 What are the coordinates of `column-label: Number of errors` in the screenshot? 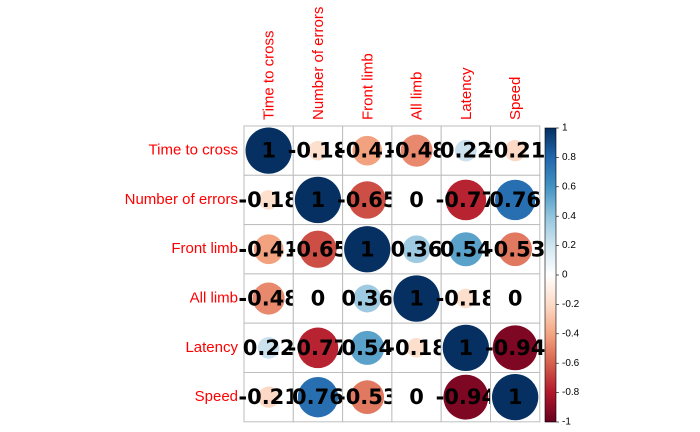 It's located at (318, 63).